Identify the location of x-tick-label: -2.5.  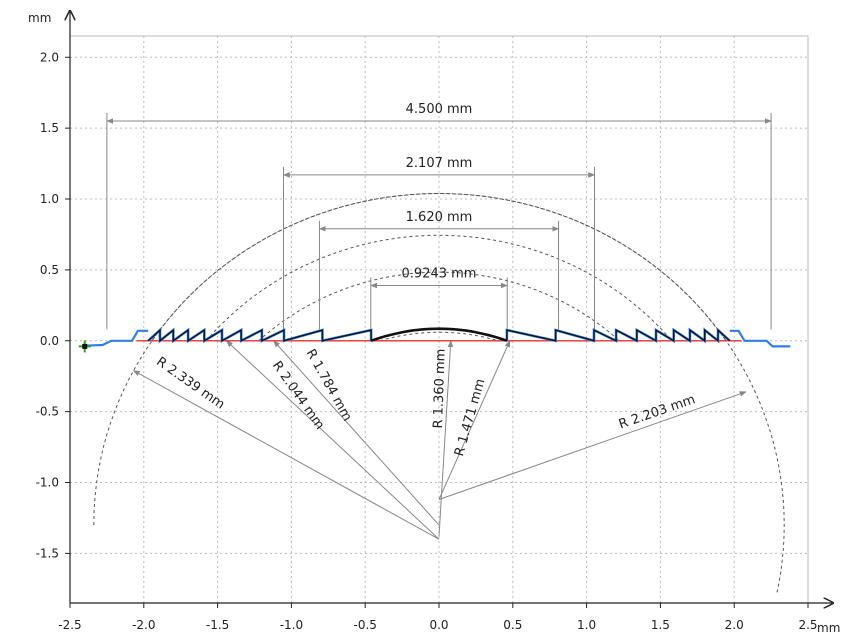
(69, 625).